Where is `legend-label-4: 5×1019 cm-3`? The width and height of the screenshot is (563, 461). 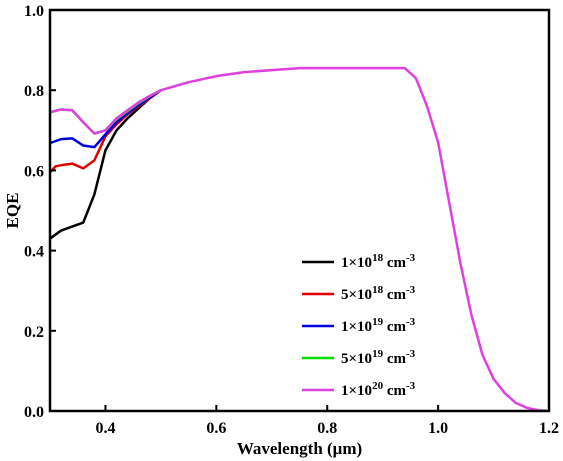
legend-label-4: 5×1019 cm-3 is located at coordinates (378, 357).